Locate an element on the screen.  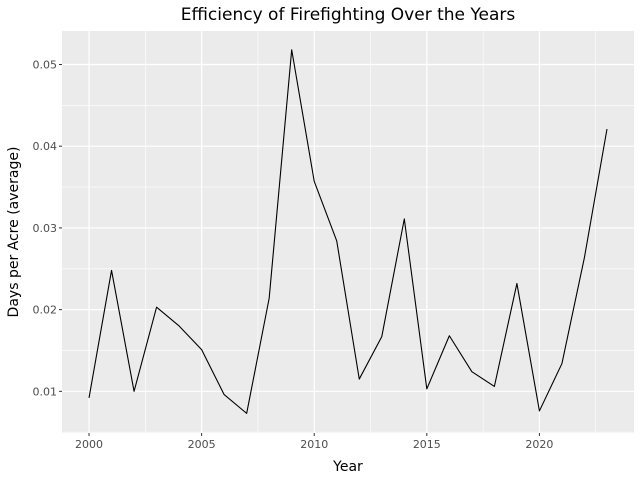
y-tick-label: 0.03 is located at coordinates (45, 228).